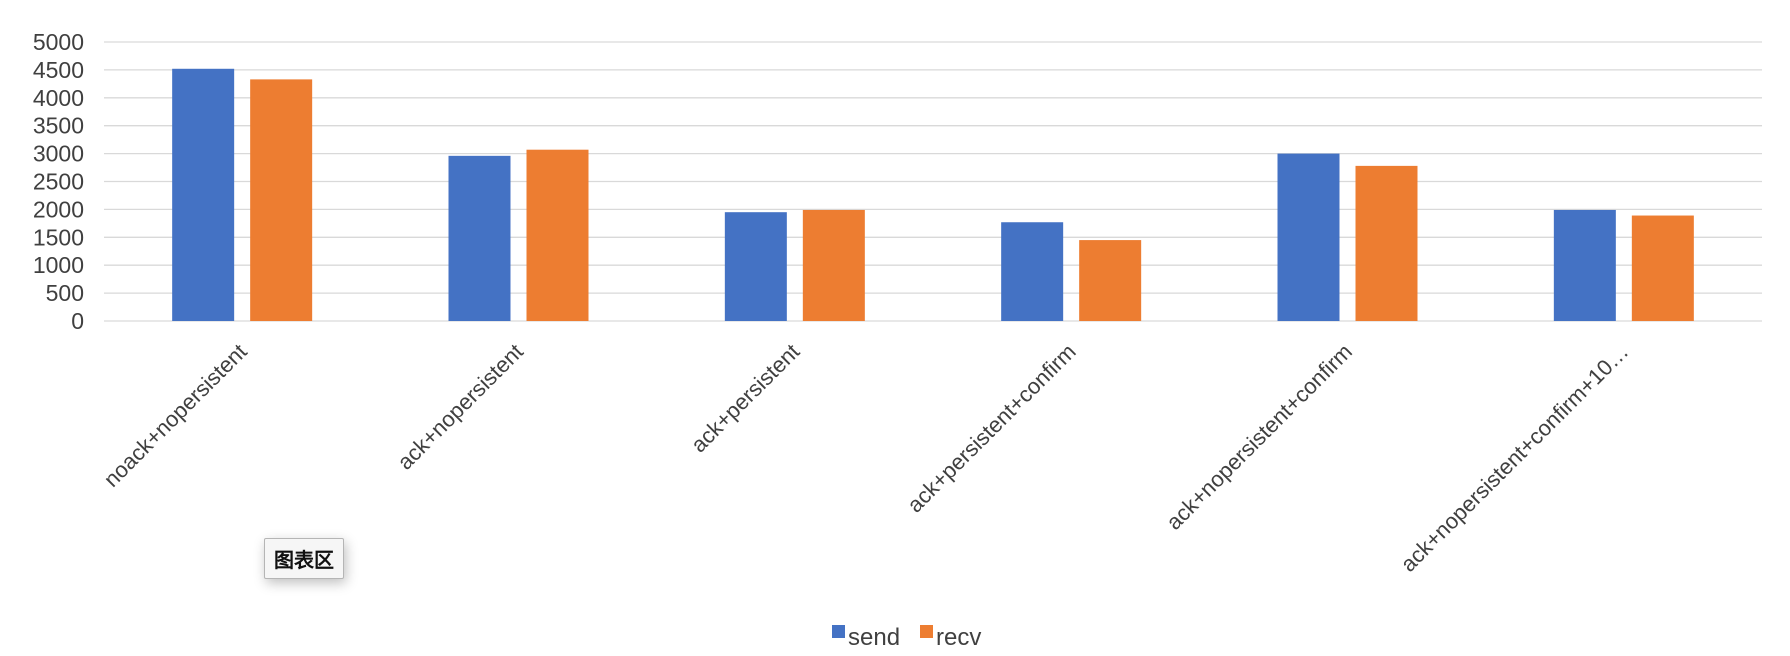  I want to click on y-tick-label: 1500, so click(58, 237).